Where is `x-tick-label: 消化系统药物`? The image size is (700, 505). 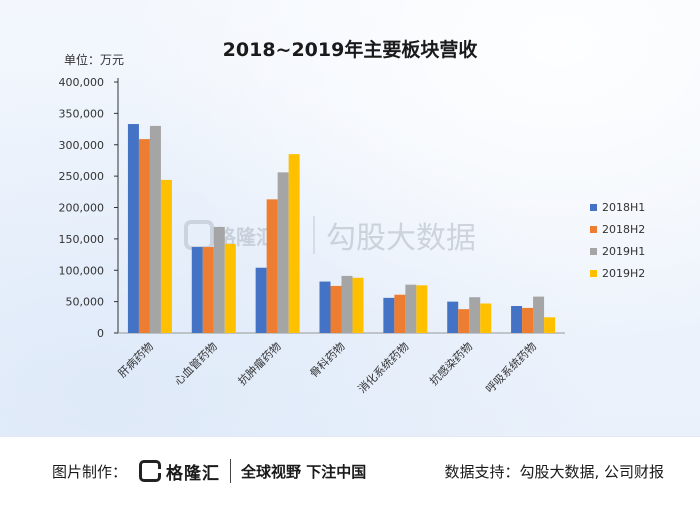 x-tick-label: 消化系统药物 is located at coordinates (383, 367).